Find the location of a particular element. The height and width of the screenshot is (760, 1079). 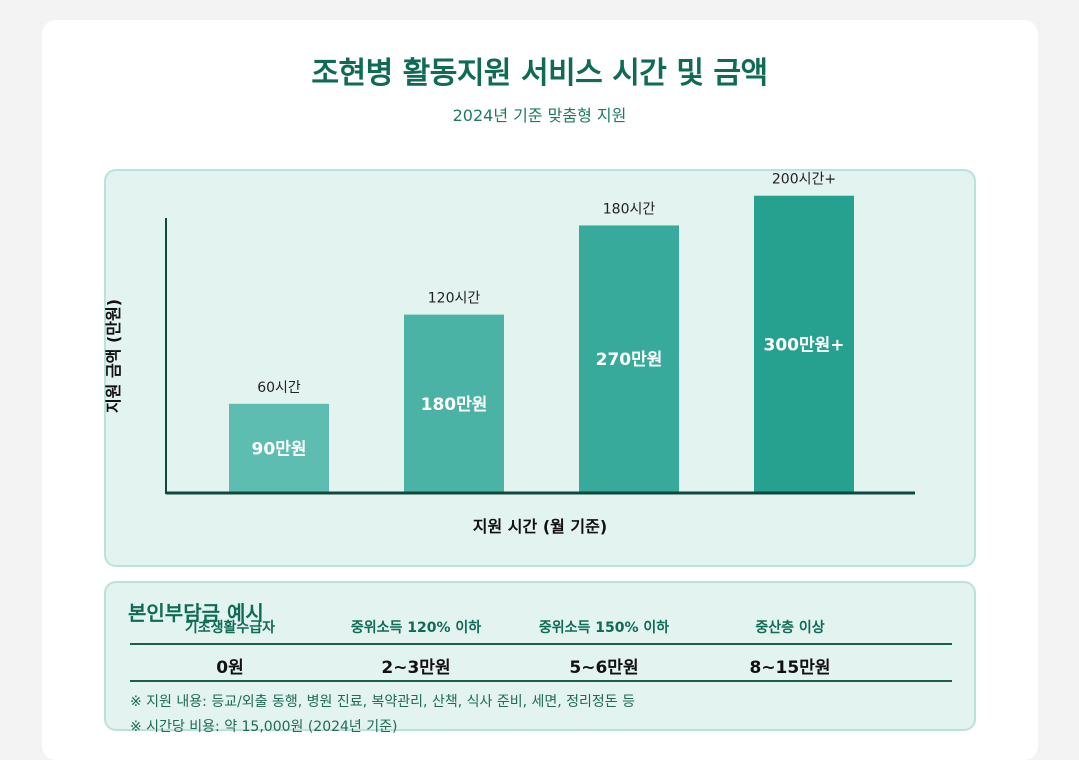

cost-value-2: 2~3만원 is located at coordinates (416, 668).